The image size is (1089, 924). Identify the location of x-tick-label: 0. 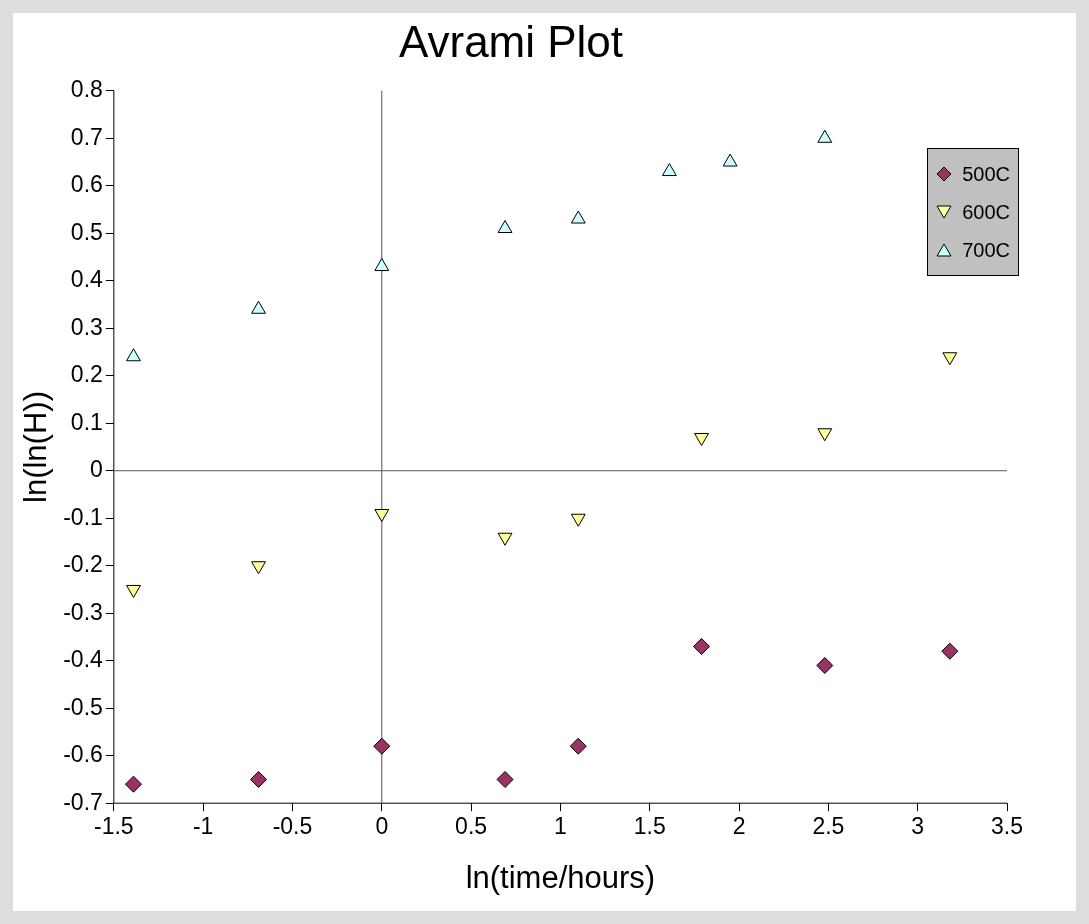
(382, 826).